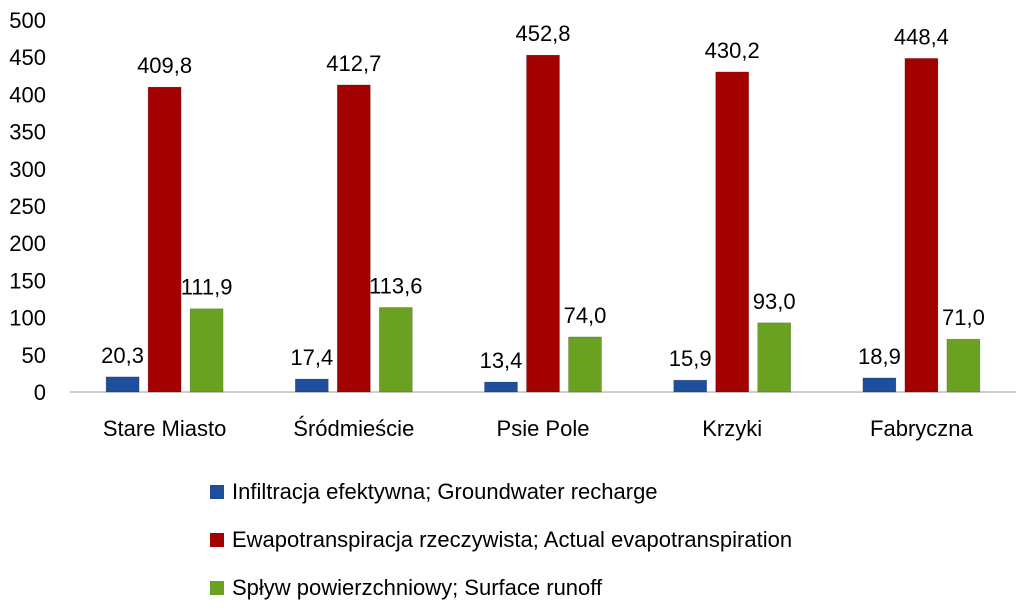  I want to click on data-label-s1-c1: 412,7, so click(353, 63).